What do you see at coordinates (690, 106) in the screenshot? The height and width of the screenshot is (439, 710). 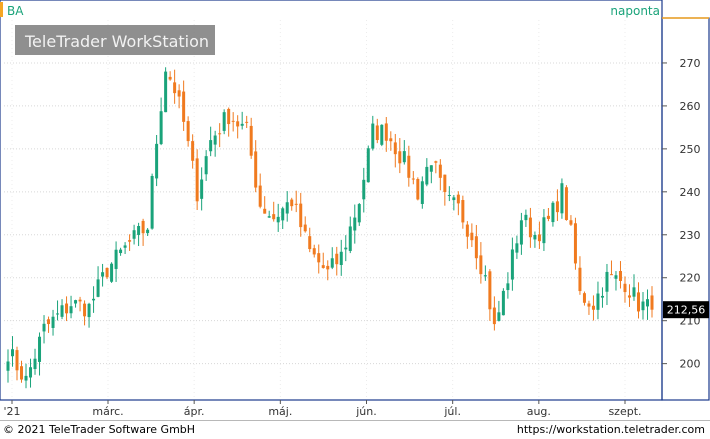 I see `y-tick-label: 260` at bounding box center [690, 106].